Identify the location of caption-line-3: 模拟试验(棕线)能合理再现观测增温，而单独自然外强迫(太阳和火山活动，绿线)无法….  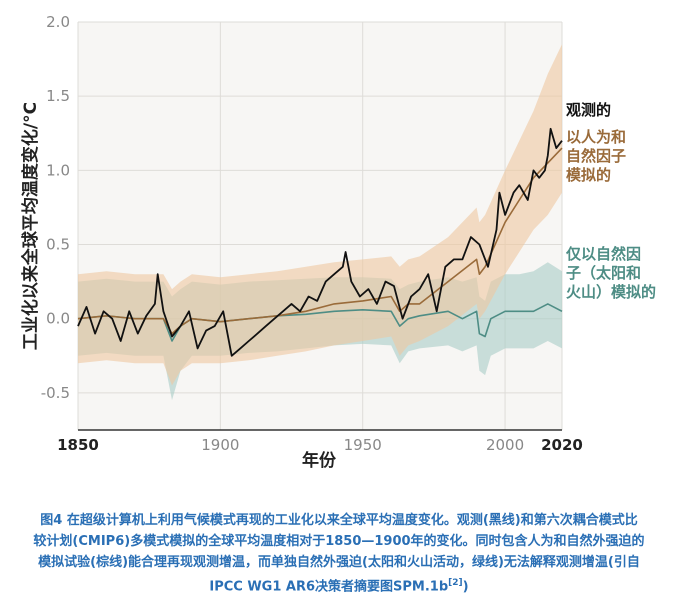
(339, 562).